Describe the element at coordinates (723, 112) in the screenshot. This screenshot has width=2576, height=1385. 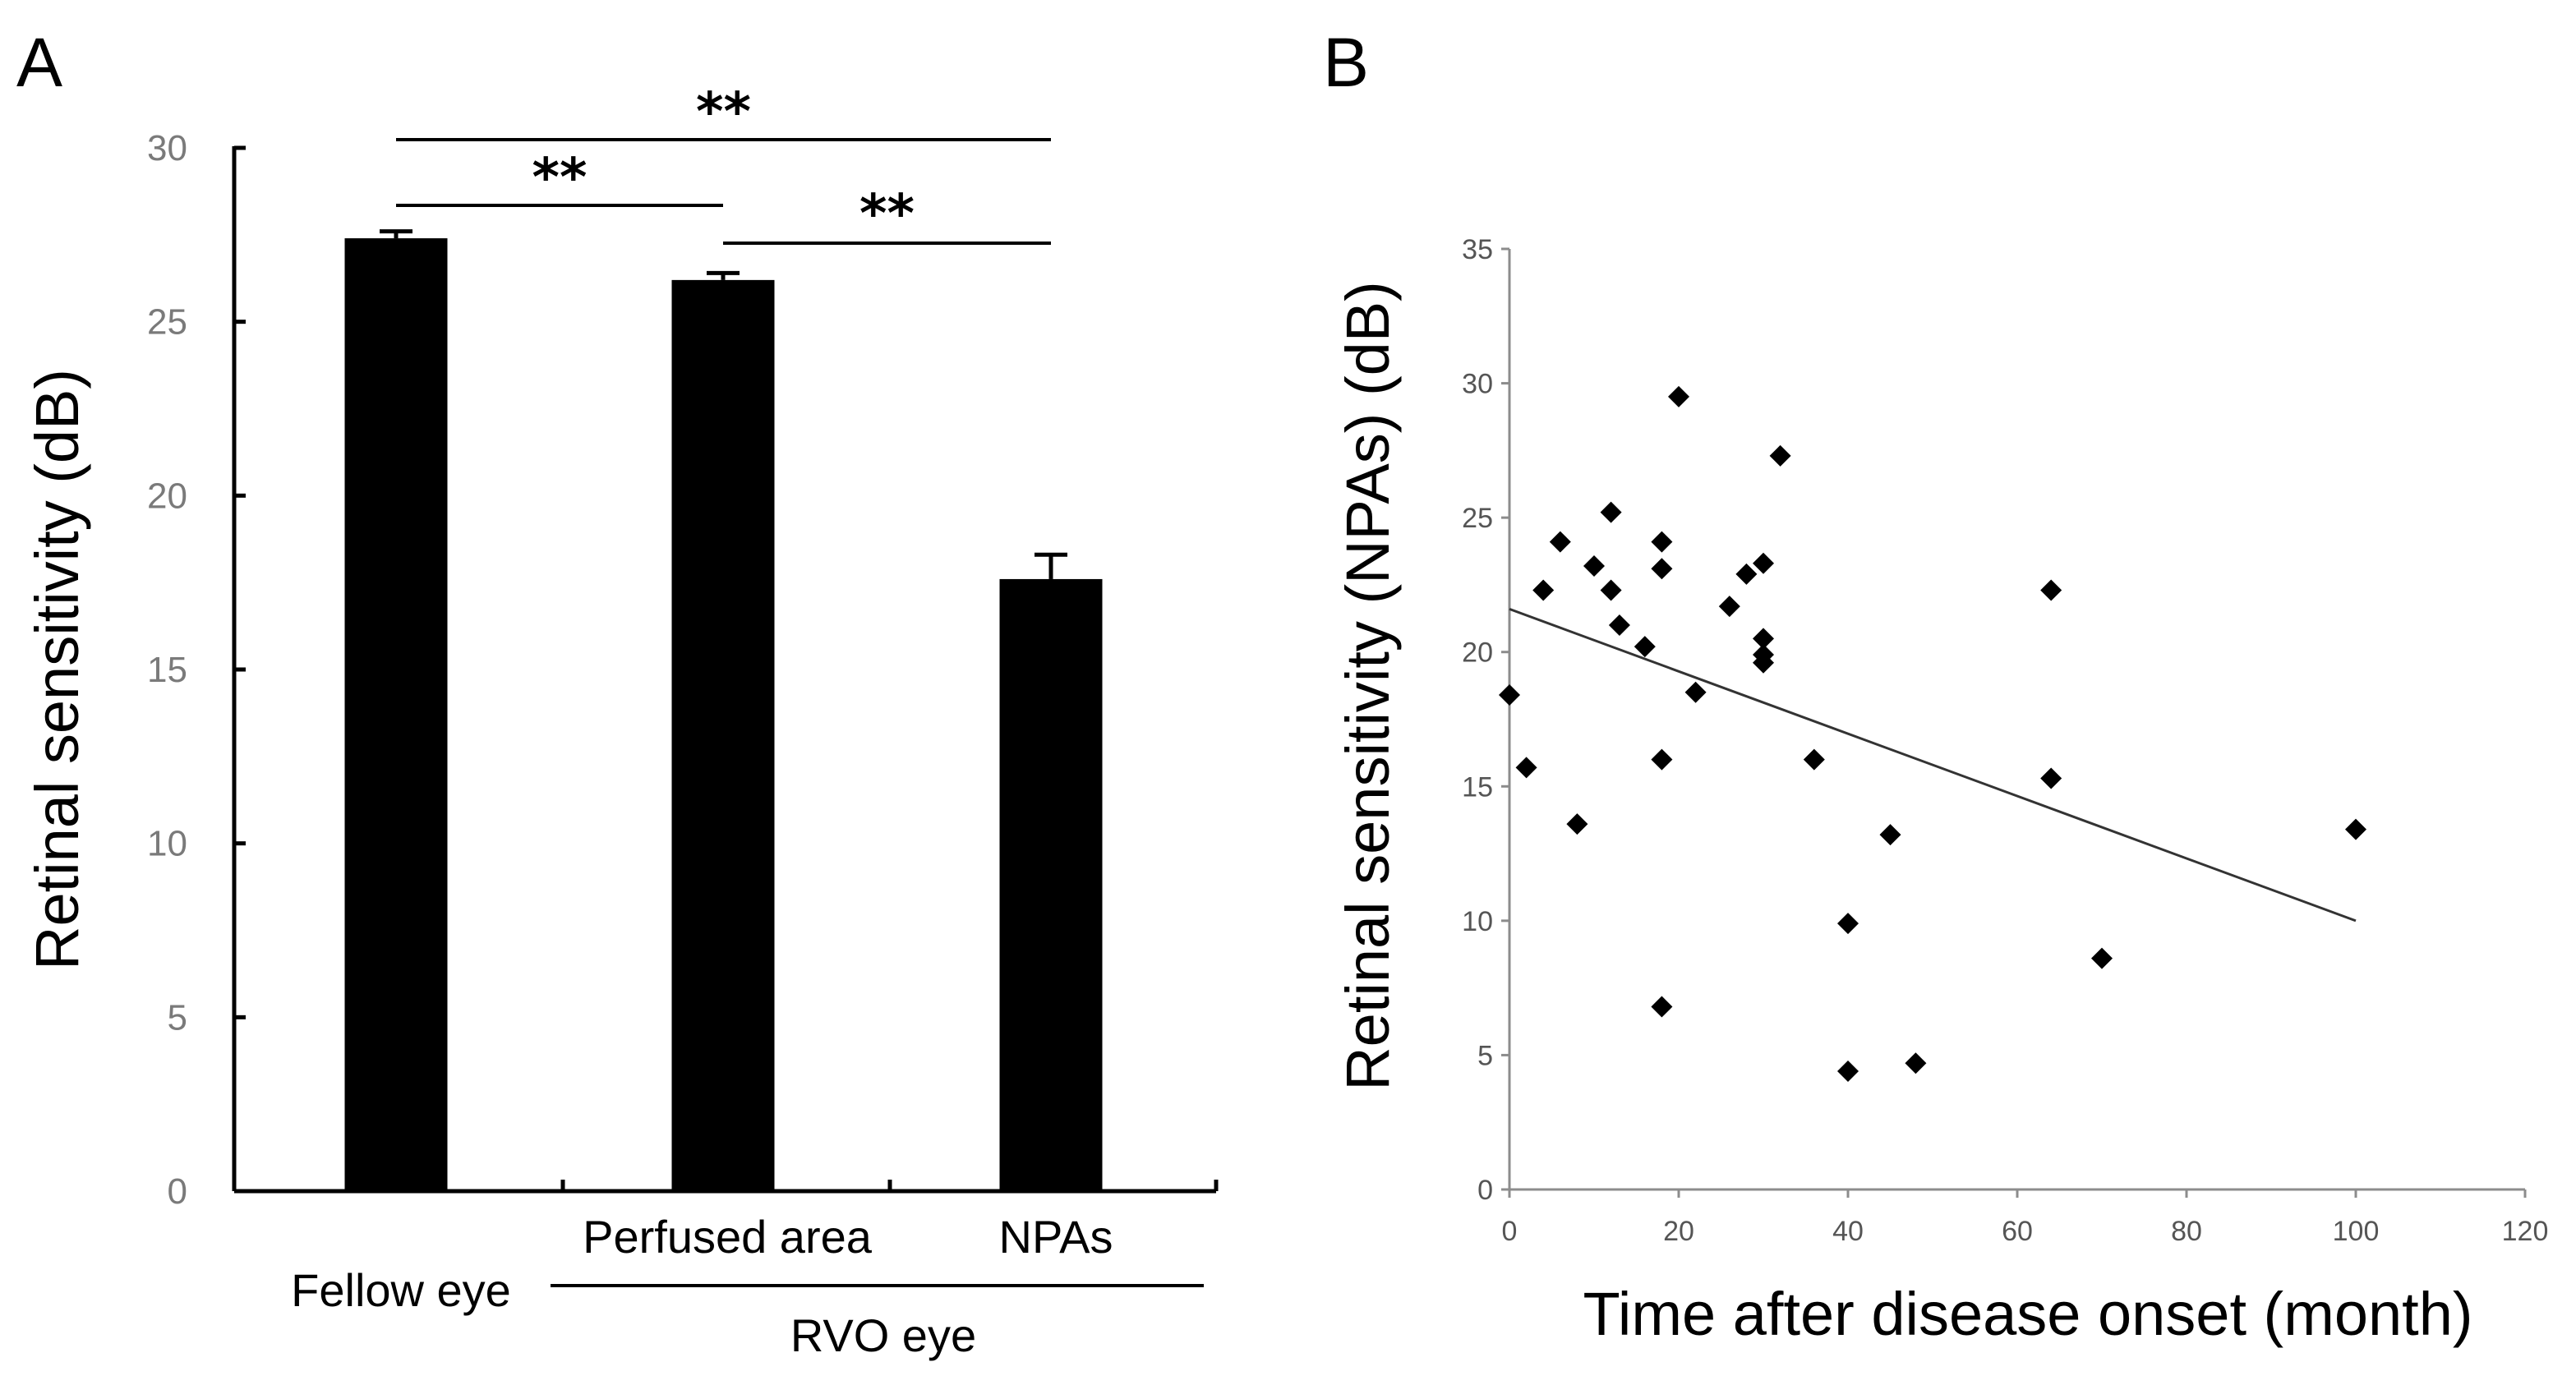
I see `significance-label-1: **` at that location.